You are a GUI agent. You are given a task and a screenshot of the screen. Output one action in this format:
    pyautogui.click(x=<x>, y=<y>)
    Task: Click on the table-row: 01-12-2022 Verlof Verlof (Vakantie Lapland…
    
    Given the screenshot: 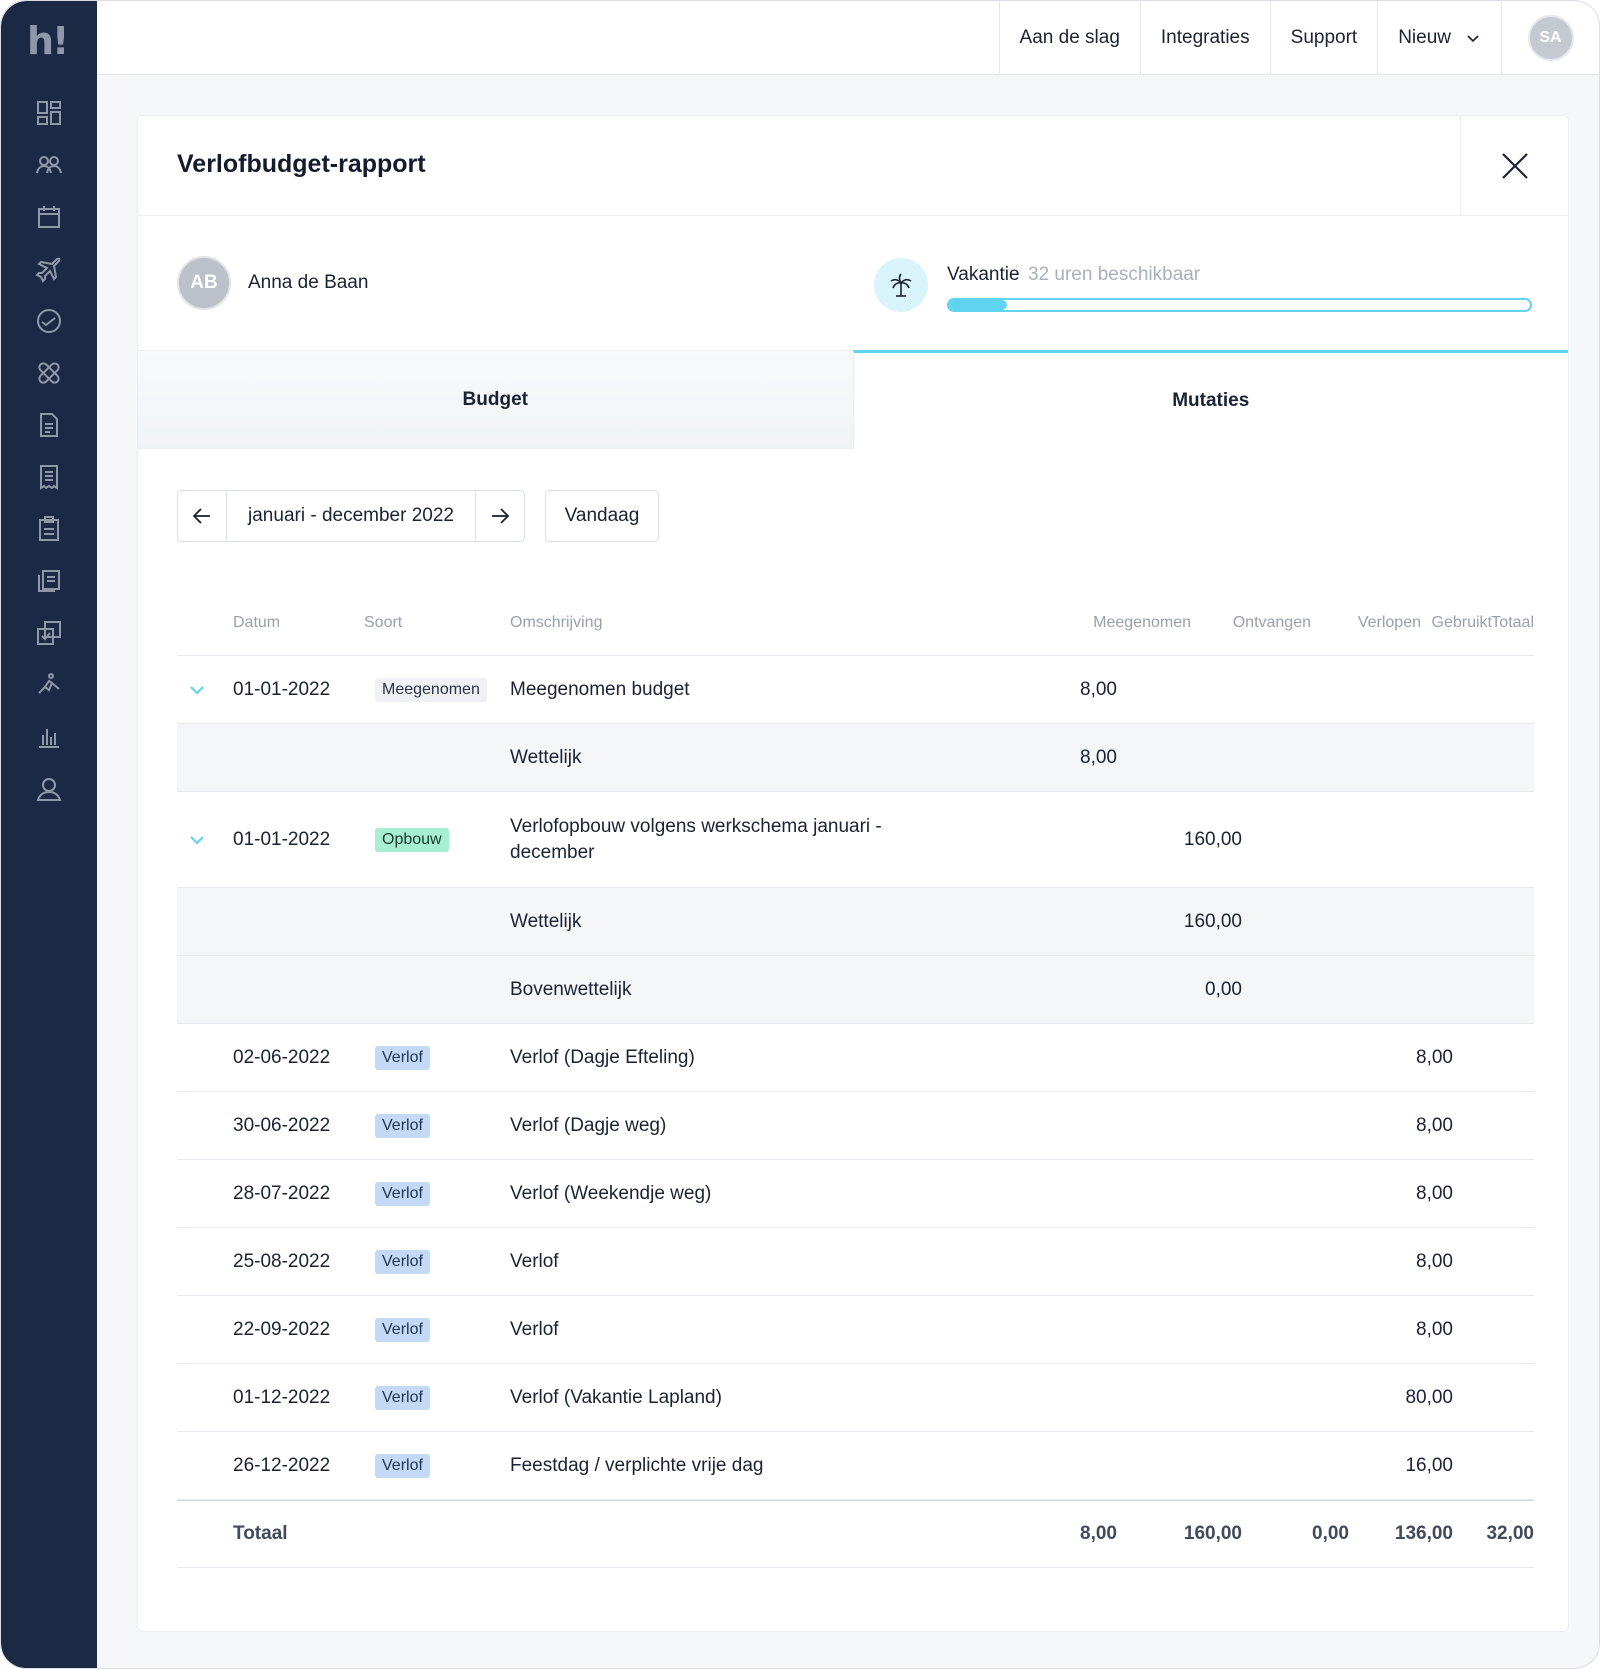 What is the action you would take?
    pyautogui.click(x=855, y=1398)
    